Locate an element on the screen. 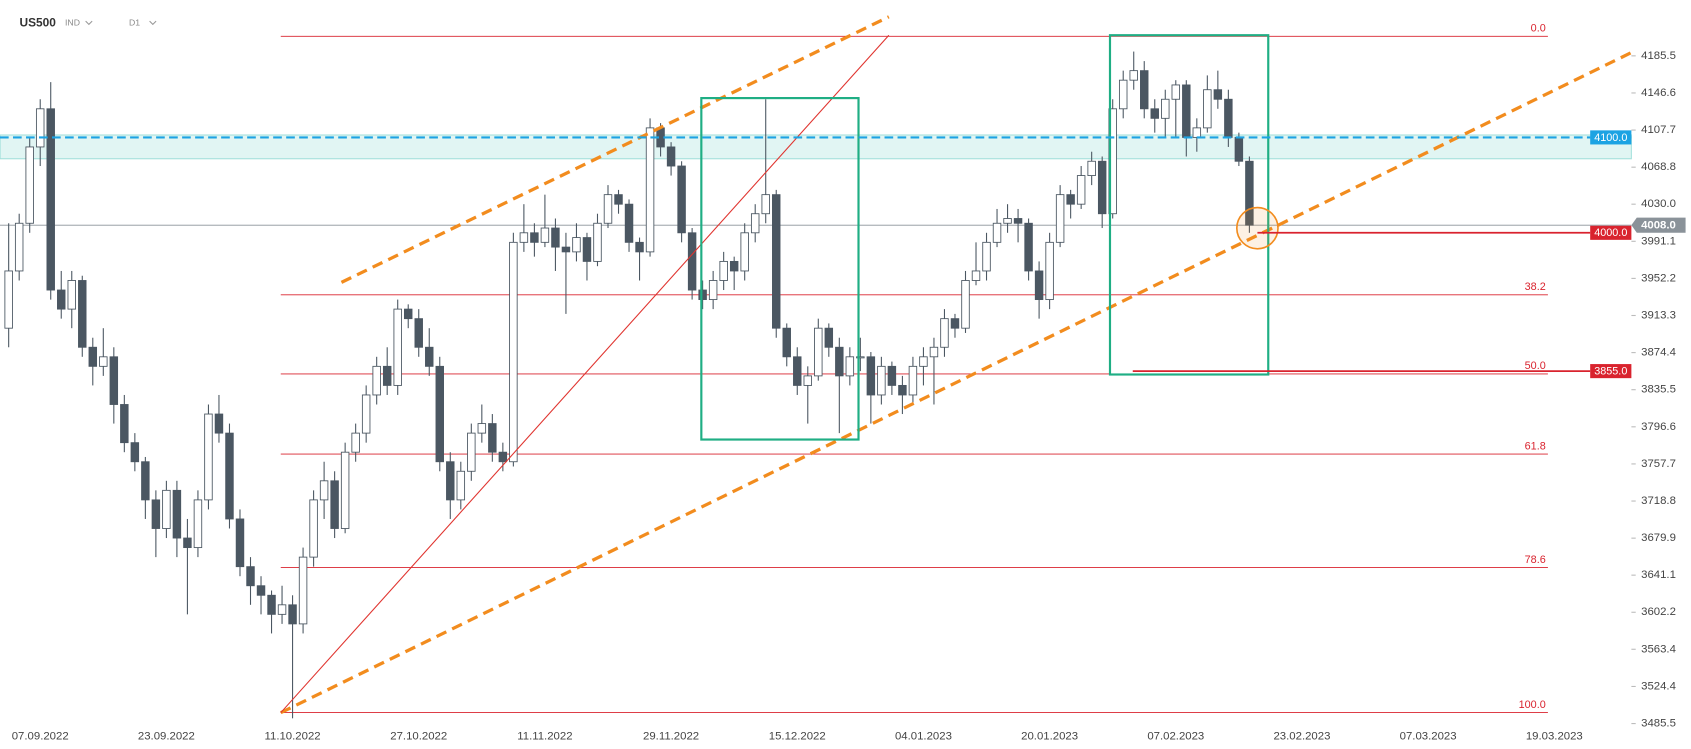  market: IND is located at coordinates (72, 23).